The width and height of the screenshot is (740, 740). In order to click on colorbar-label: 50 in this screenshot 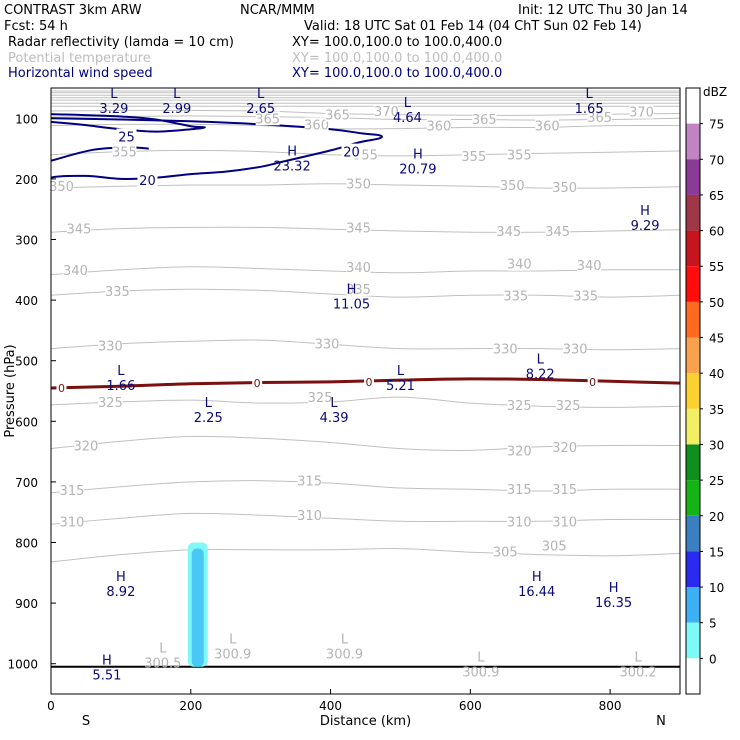, I will do `click(716, 303)`.